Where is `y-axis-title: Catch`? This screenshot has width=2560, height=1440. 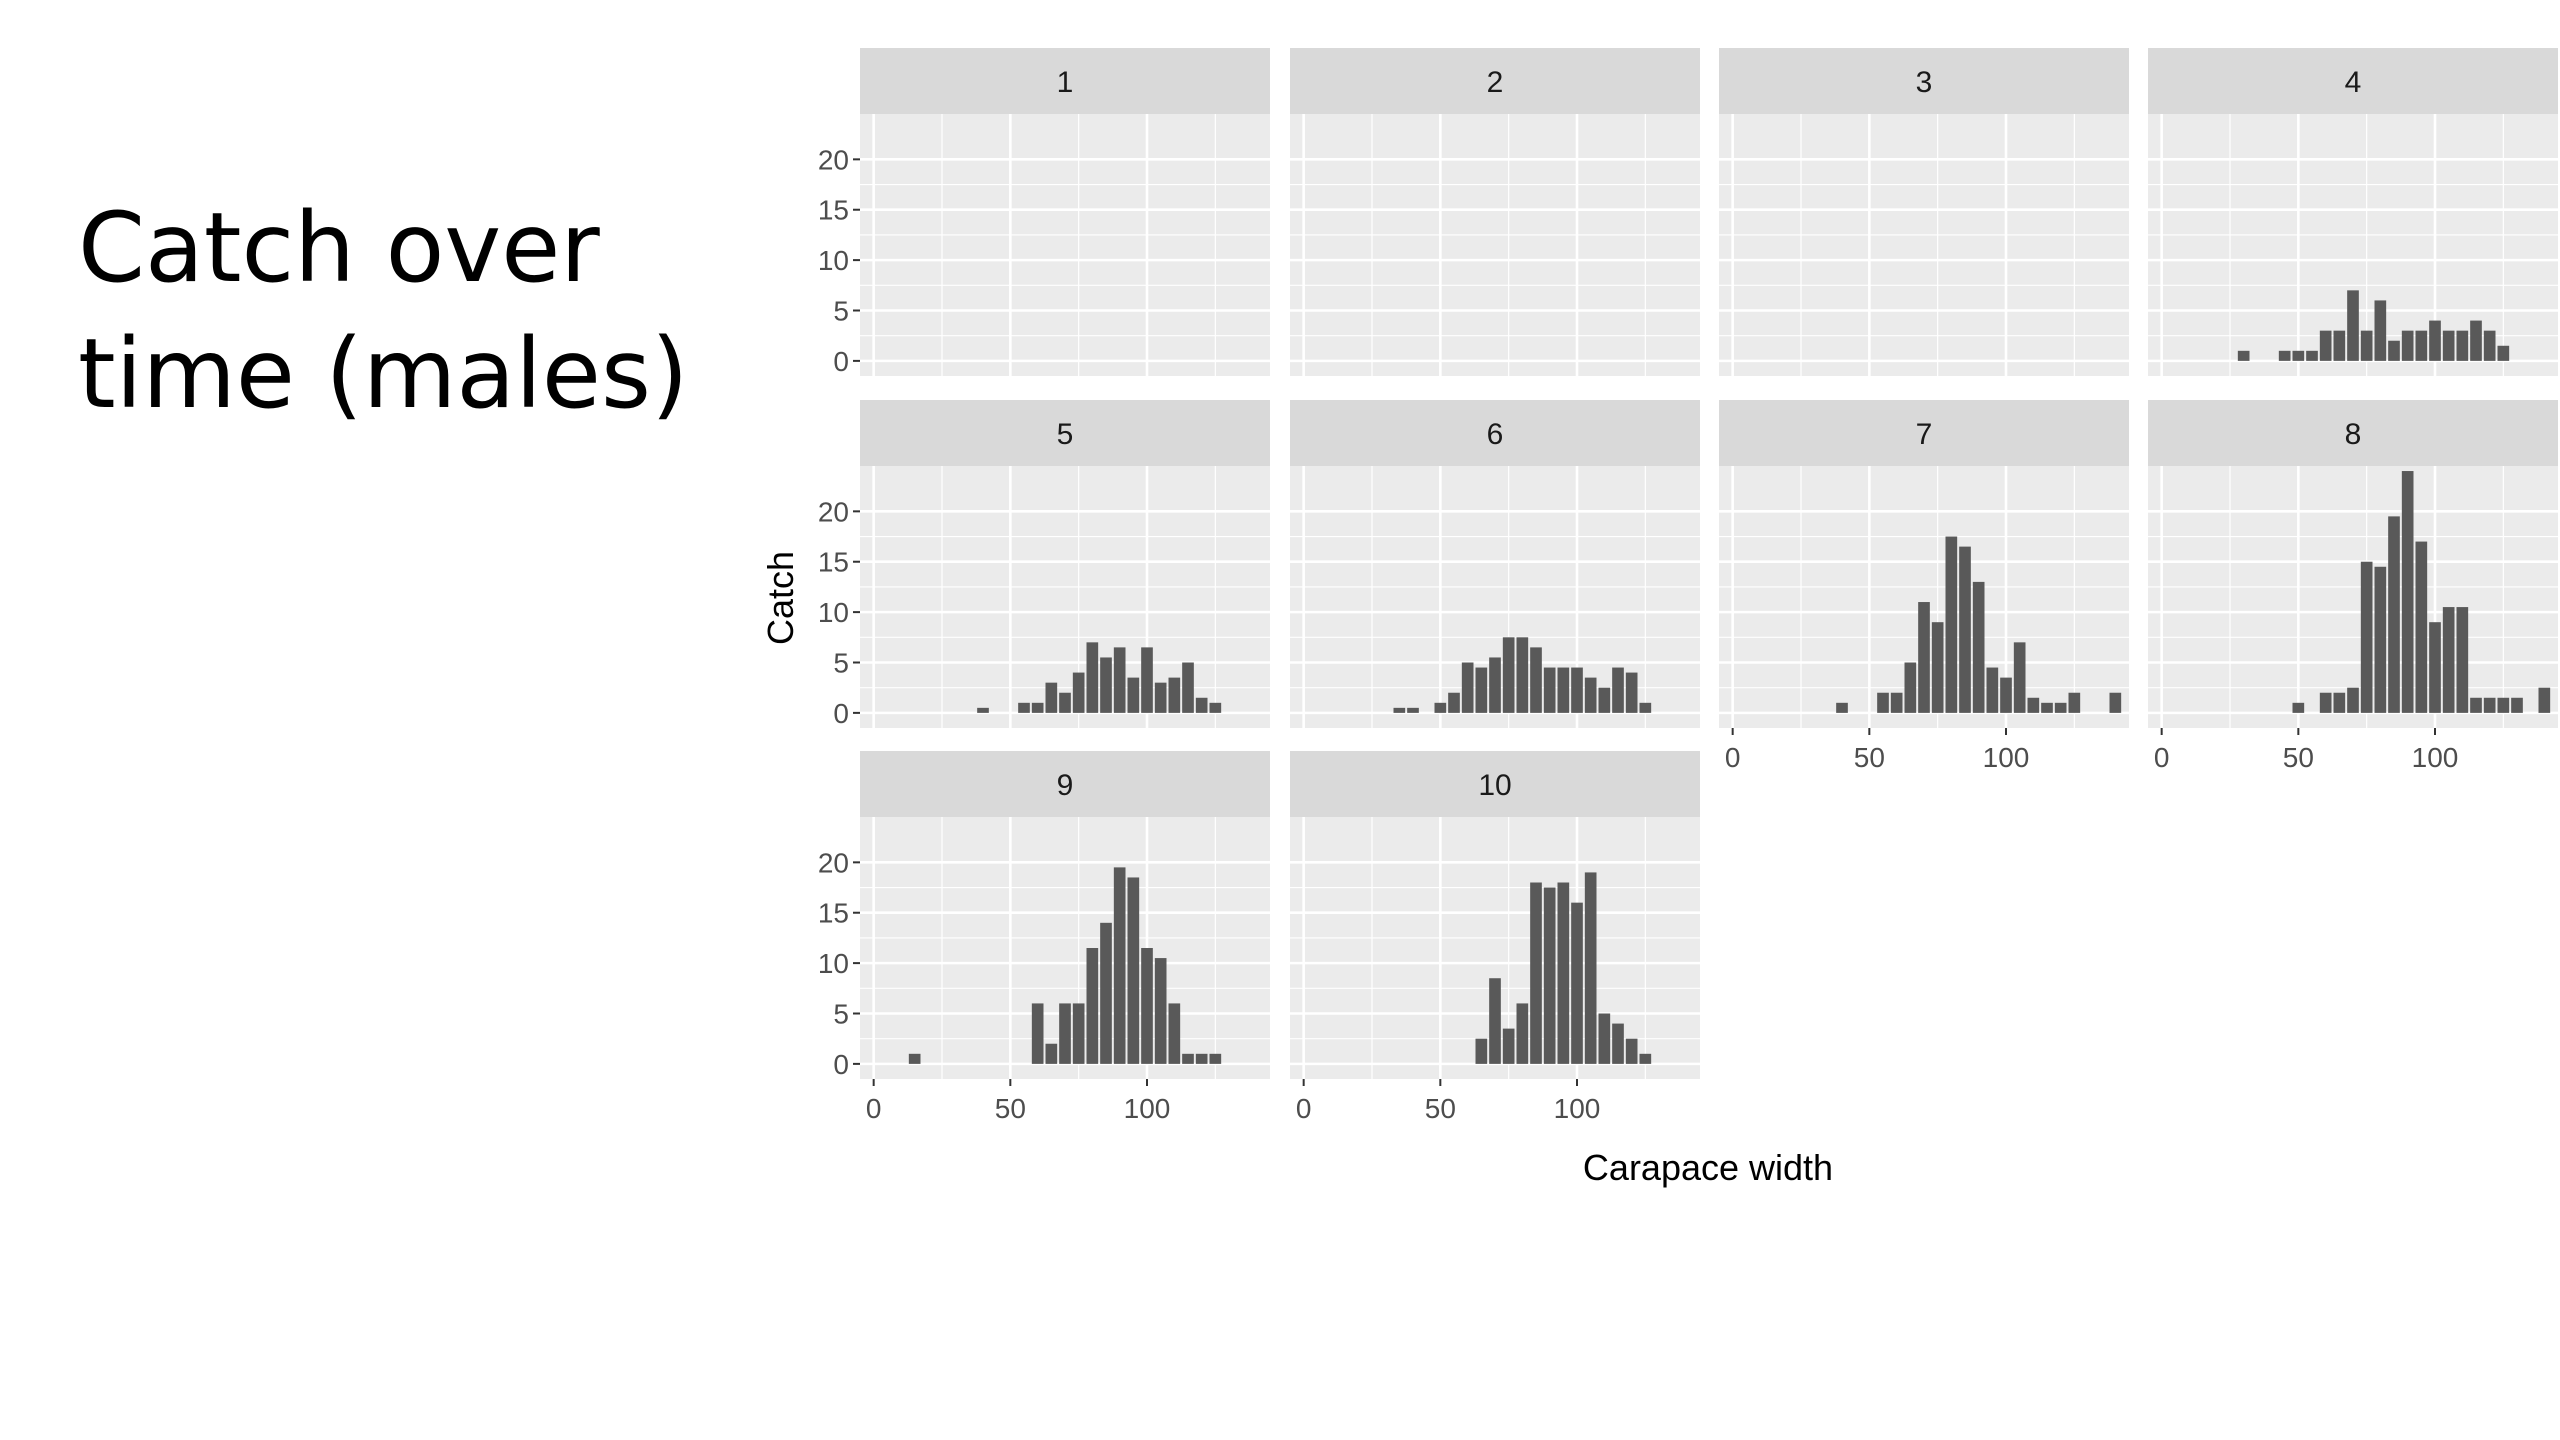
y-axis-title: Catch is located at coordinates (780, 598).